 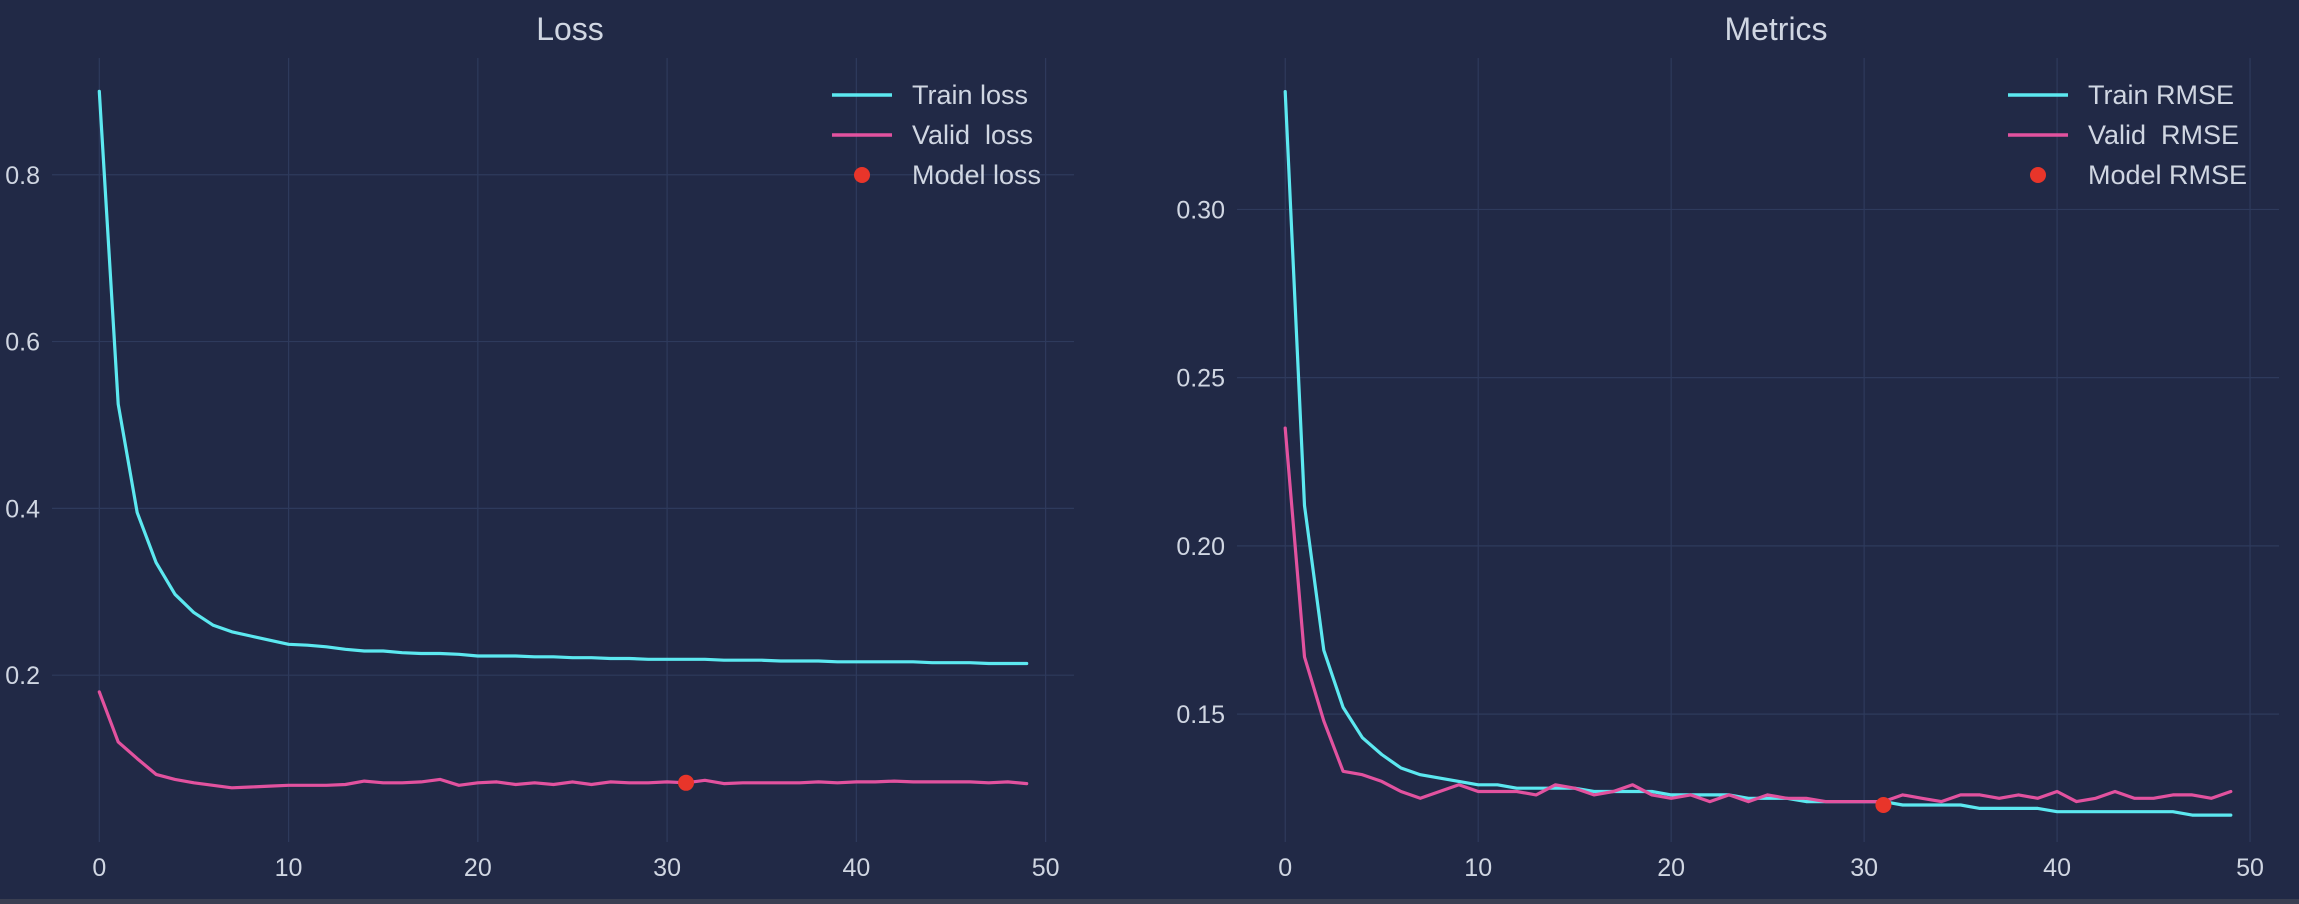 I want to click on y-tick-label: 0.30, so click(x=1200, y=210).